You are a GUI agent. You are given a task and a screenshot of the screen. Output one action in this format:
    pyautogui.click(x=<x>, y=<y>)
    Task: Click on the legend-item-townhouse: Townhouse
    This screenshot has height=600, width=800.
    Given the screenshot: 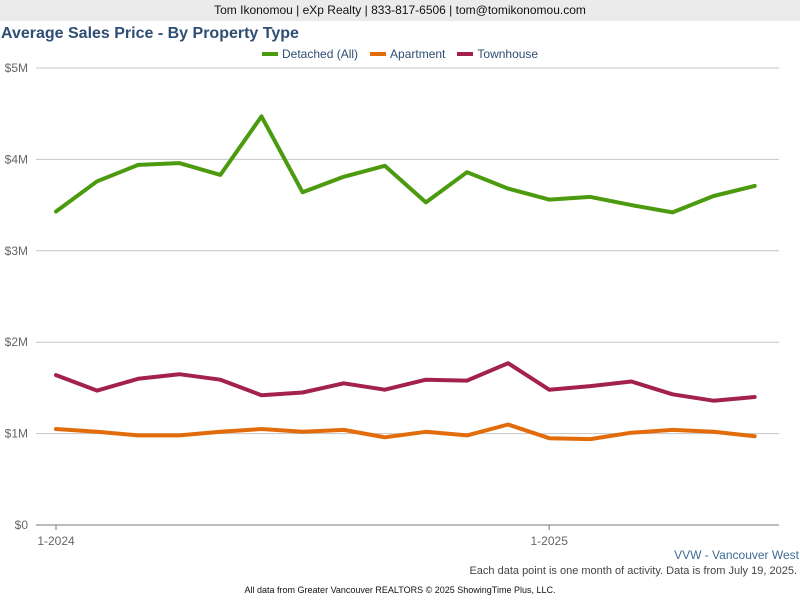 What is the action you would take?
    pyautogui.click(x=497, y=54)
    